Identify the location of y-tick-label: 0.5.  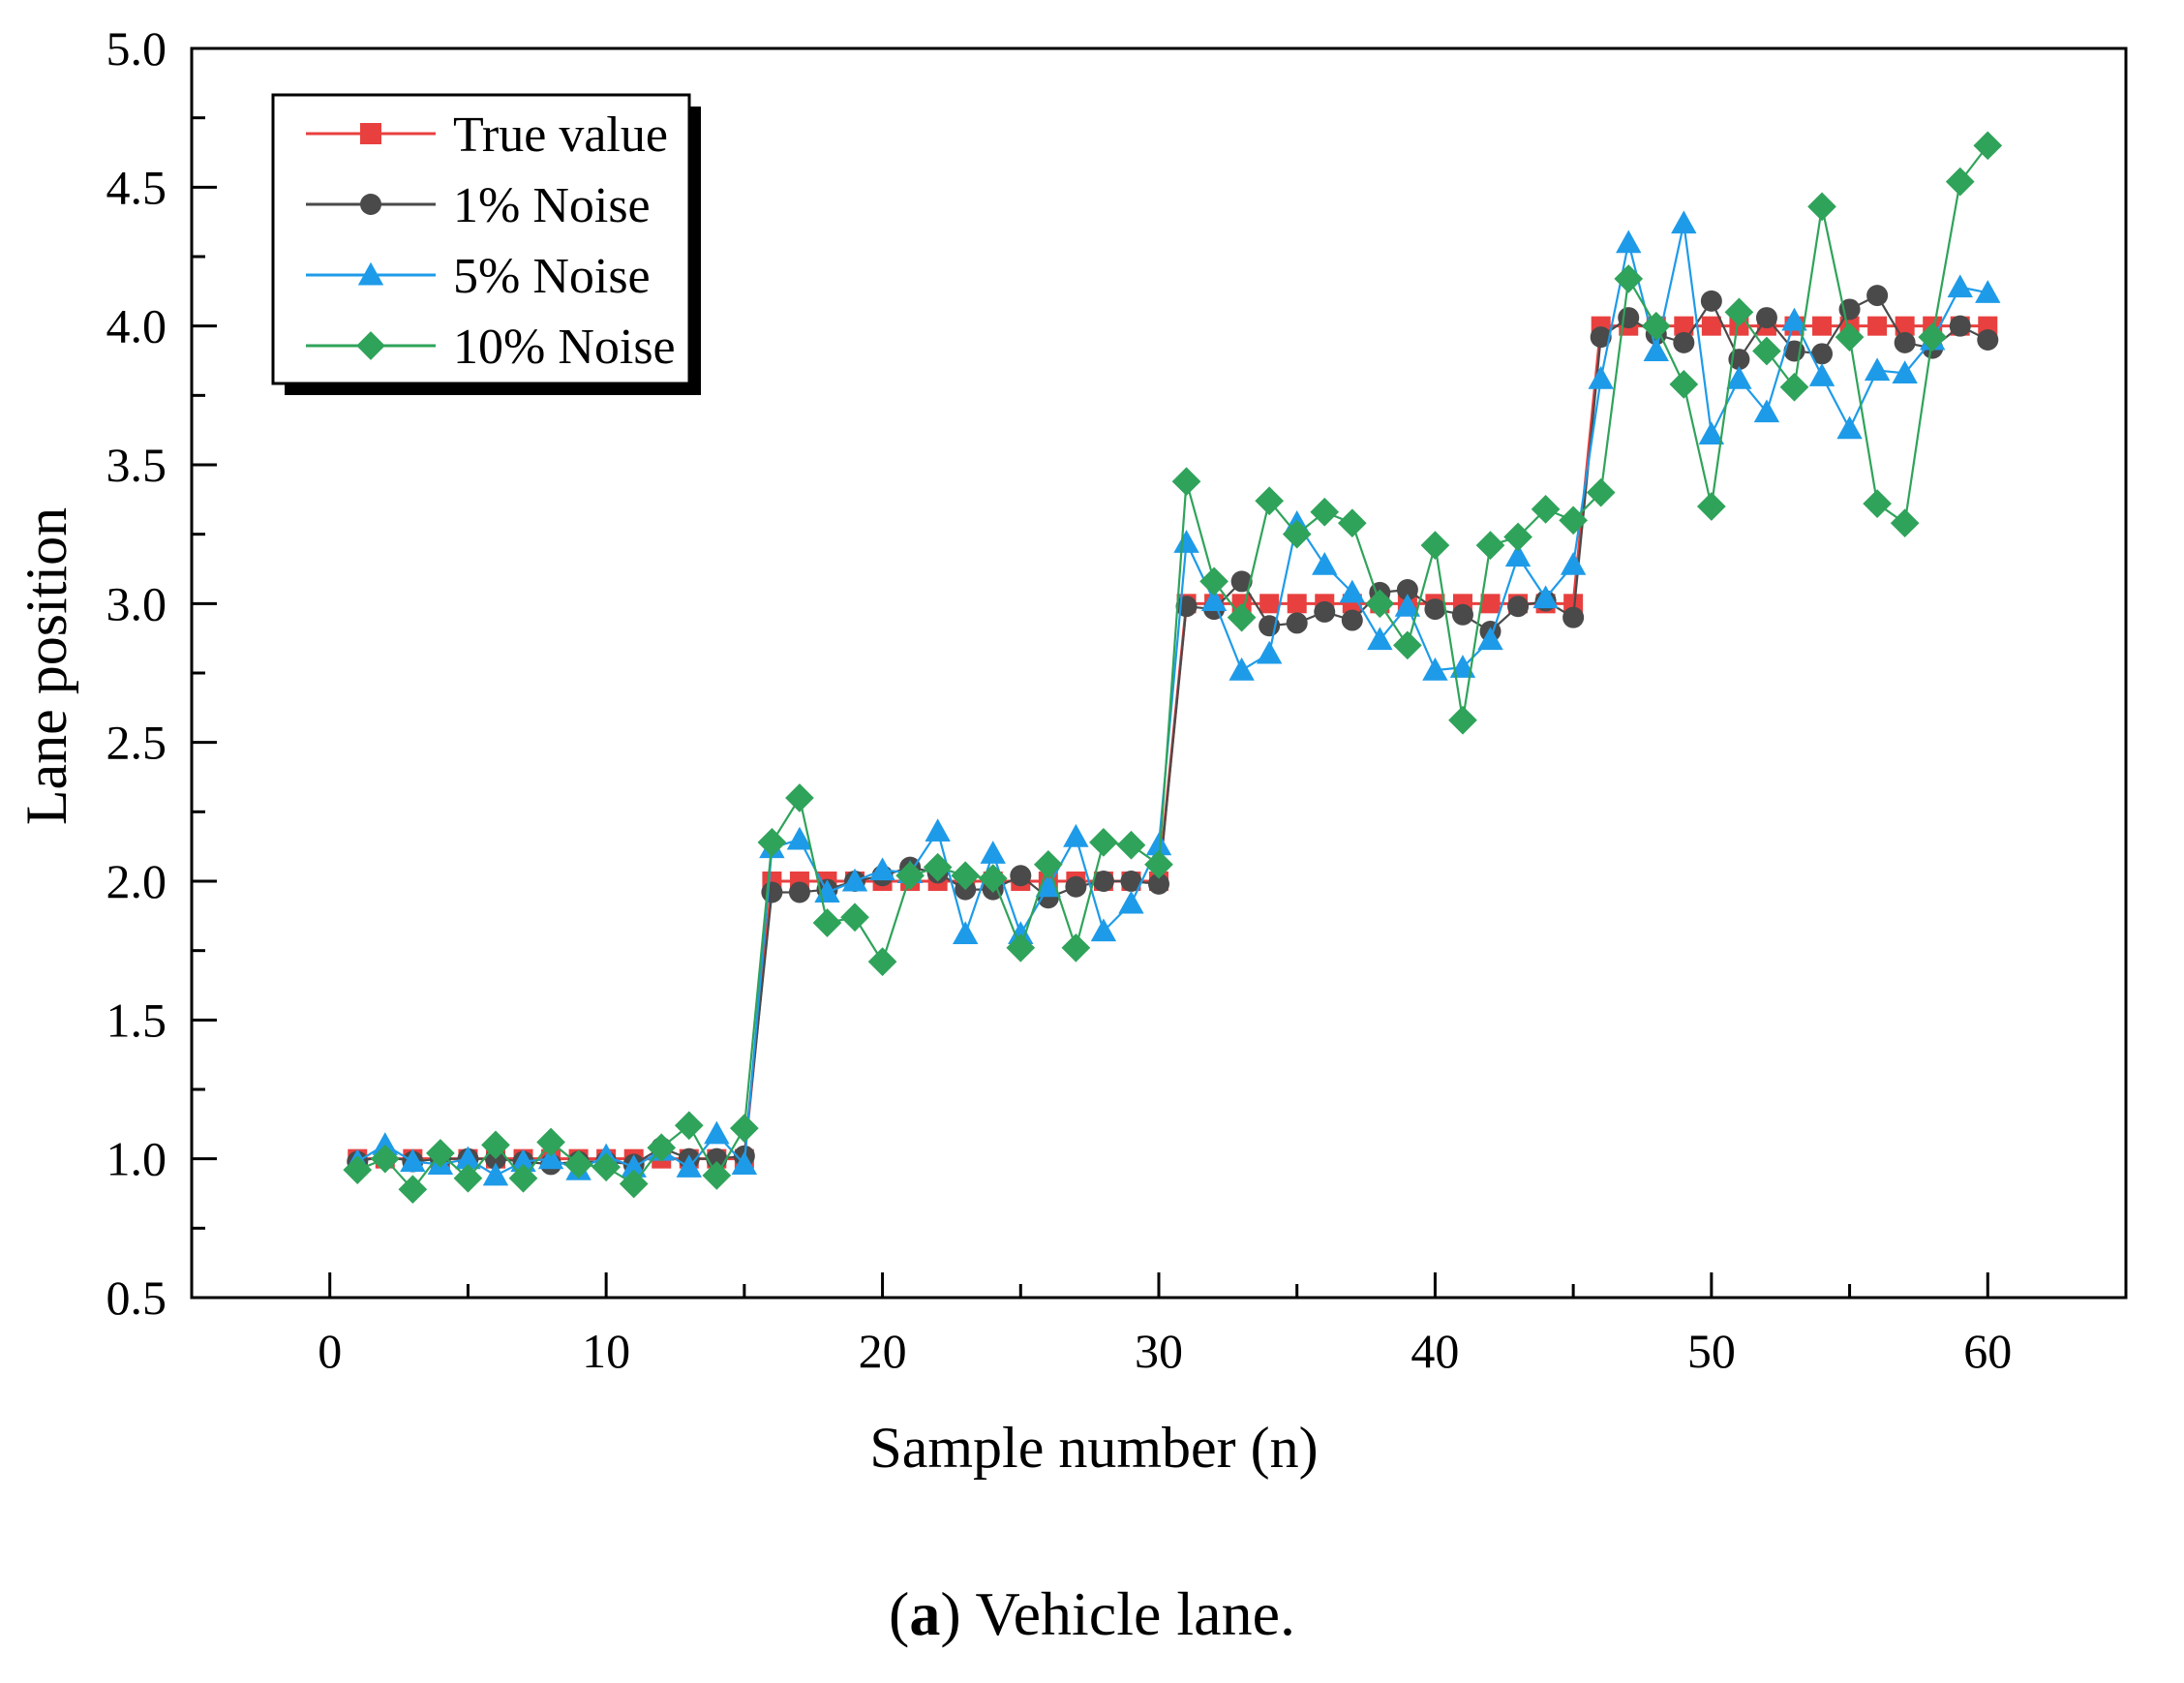
(137, 1298).